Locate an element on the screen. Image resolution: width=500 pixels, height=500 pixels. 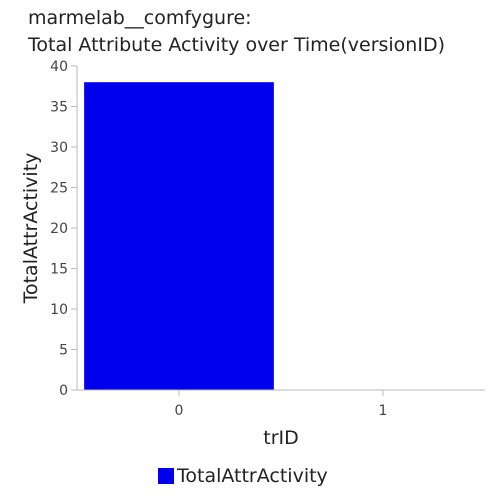
x-axis-title: trID is located at coordinates (281, 438).